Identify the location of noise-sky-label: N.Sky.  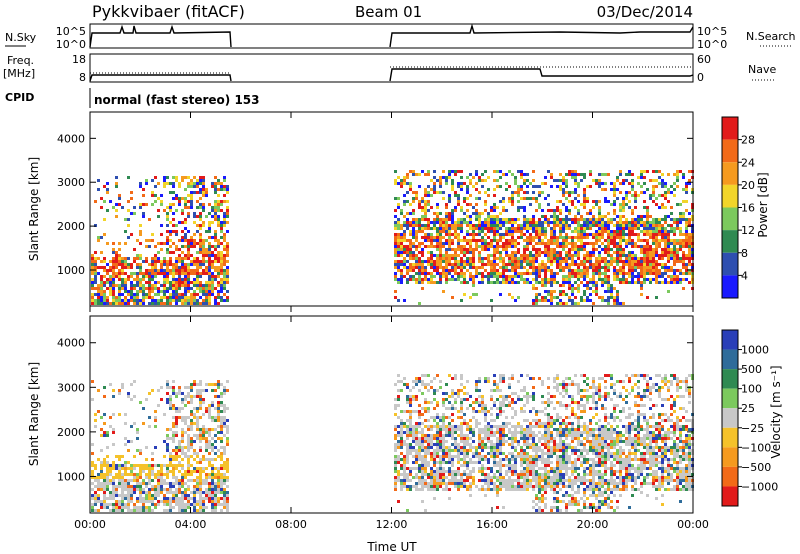
(21, 37).